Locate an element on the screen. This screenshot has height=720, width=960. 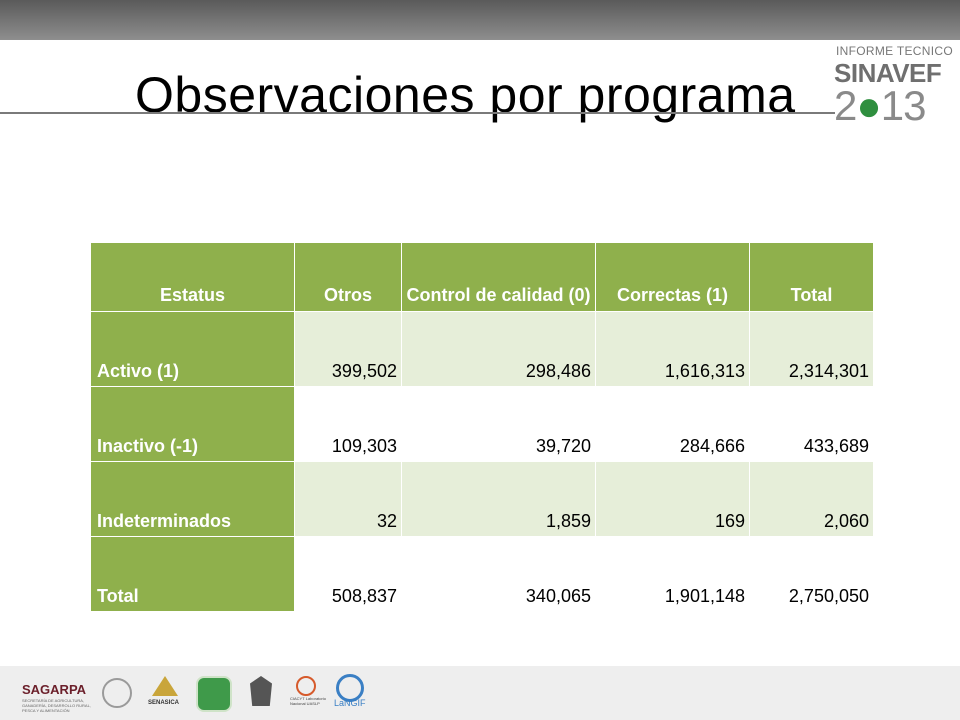
cell-control: 39,720 is located at coordinates (498, 424).